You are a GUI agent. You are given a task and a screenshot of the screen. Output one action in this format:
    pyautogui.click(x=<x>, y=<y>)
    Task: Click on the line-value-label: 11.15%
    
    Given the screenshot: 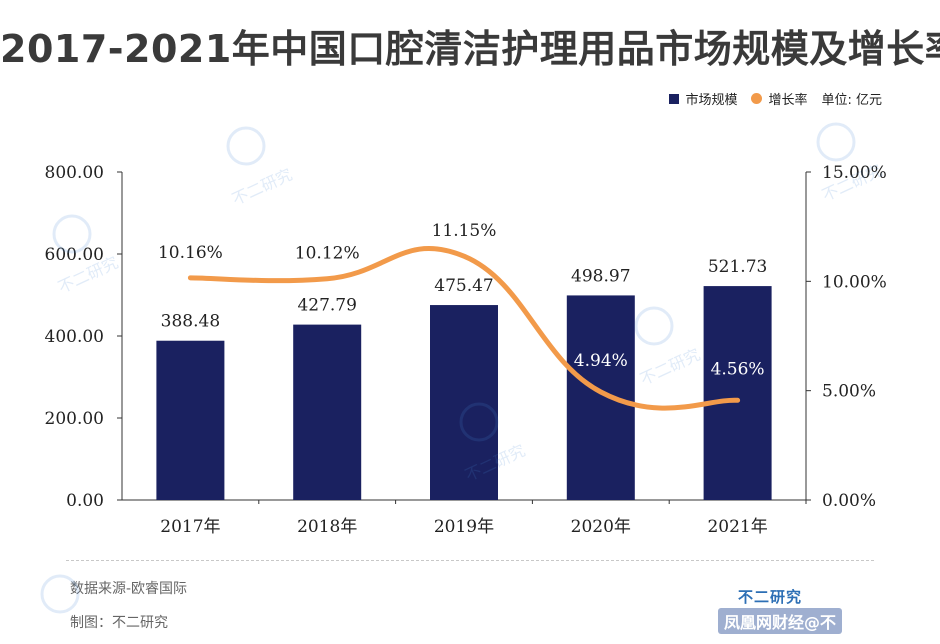 What is the action you would take?
    pyautogui.click(x=464, y=231)
    